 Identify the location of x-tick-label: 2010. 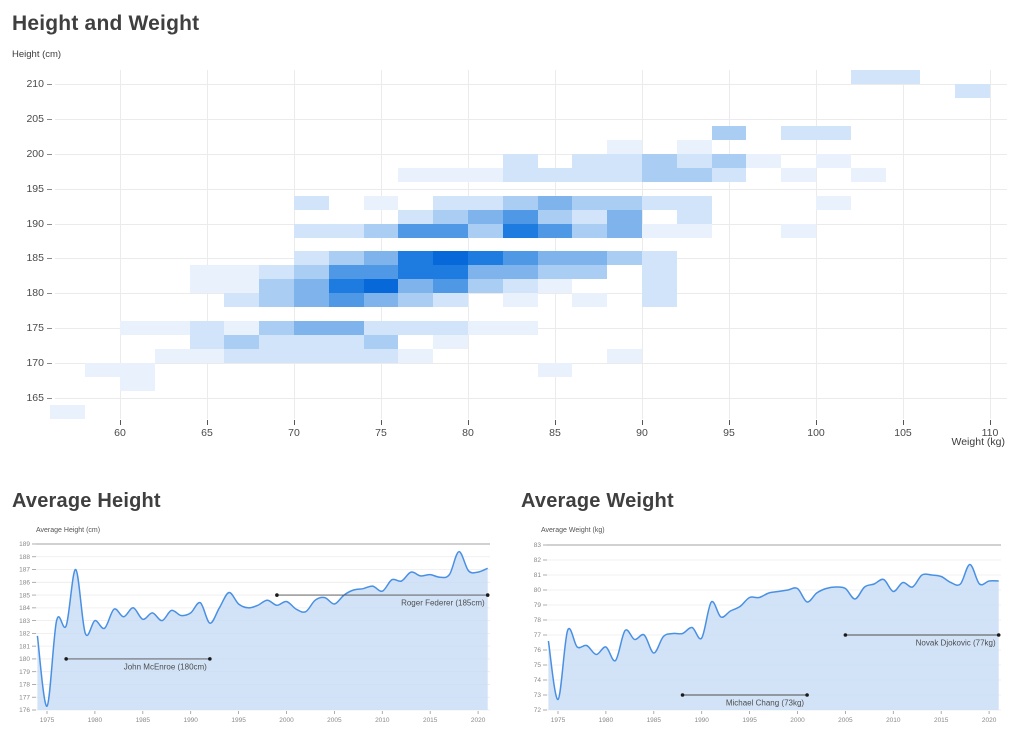
(893, 720).